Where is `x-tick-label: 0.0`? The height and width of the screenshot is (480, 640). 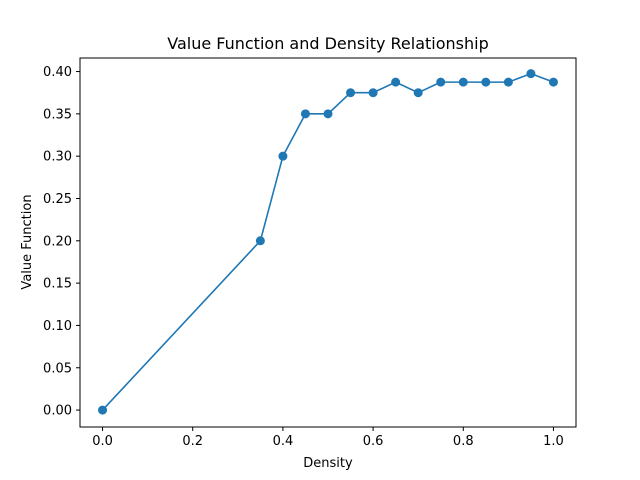 x-tick-label: 0.0 is located at coordinates (102, 441).